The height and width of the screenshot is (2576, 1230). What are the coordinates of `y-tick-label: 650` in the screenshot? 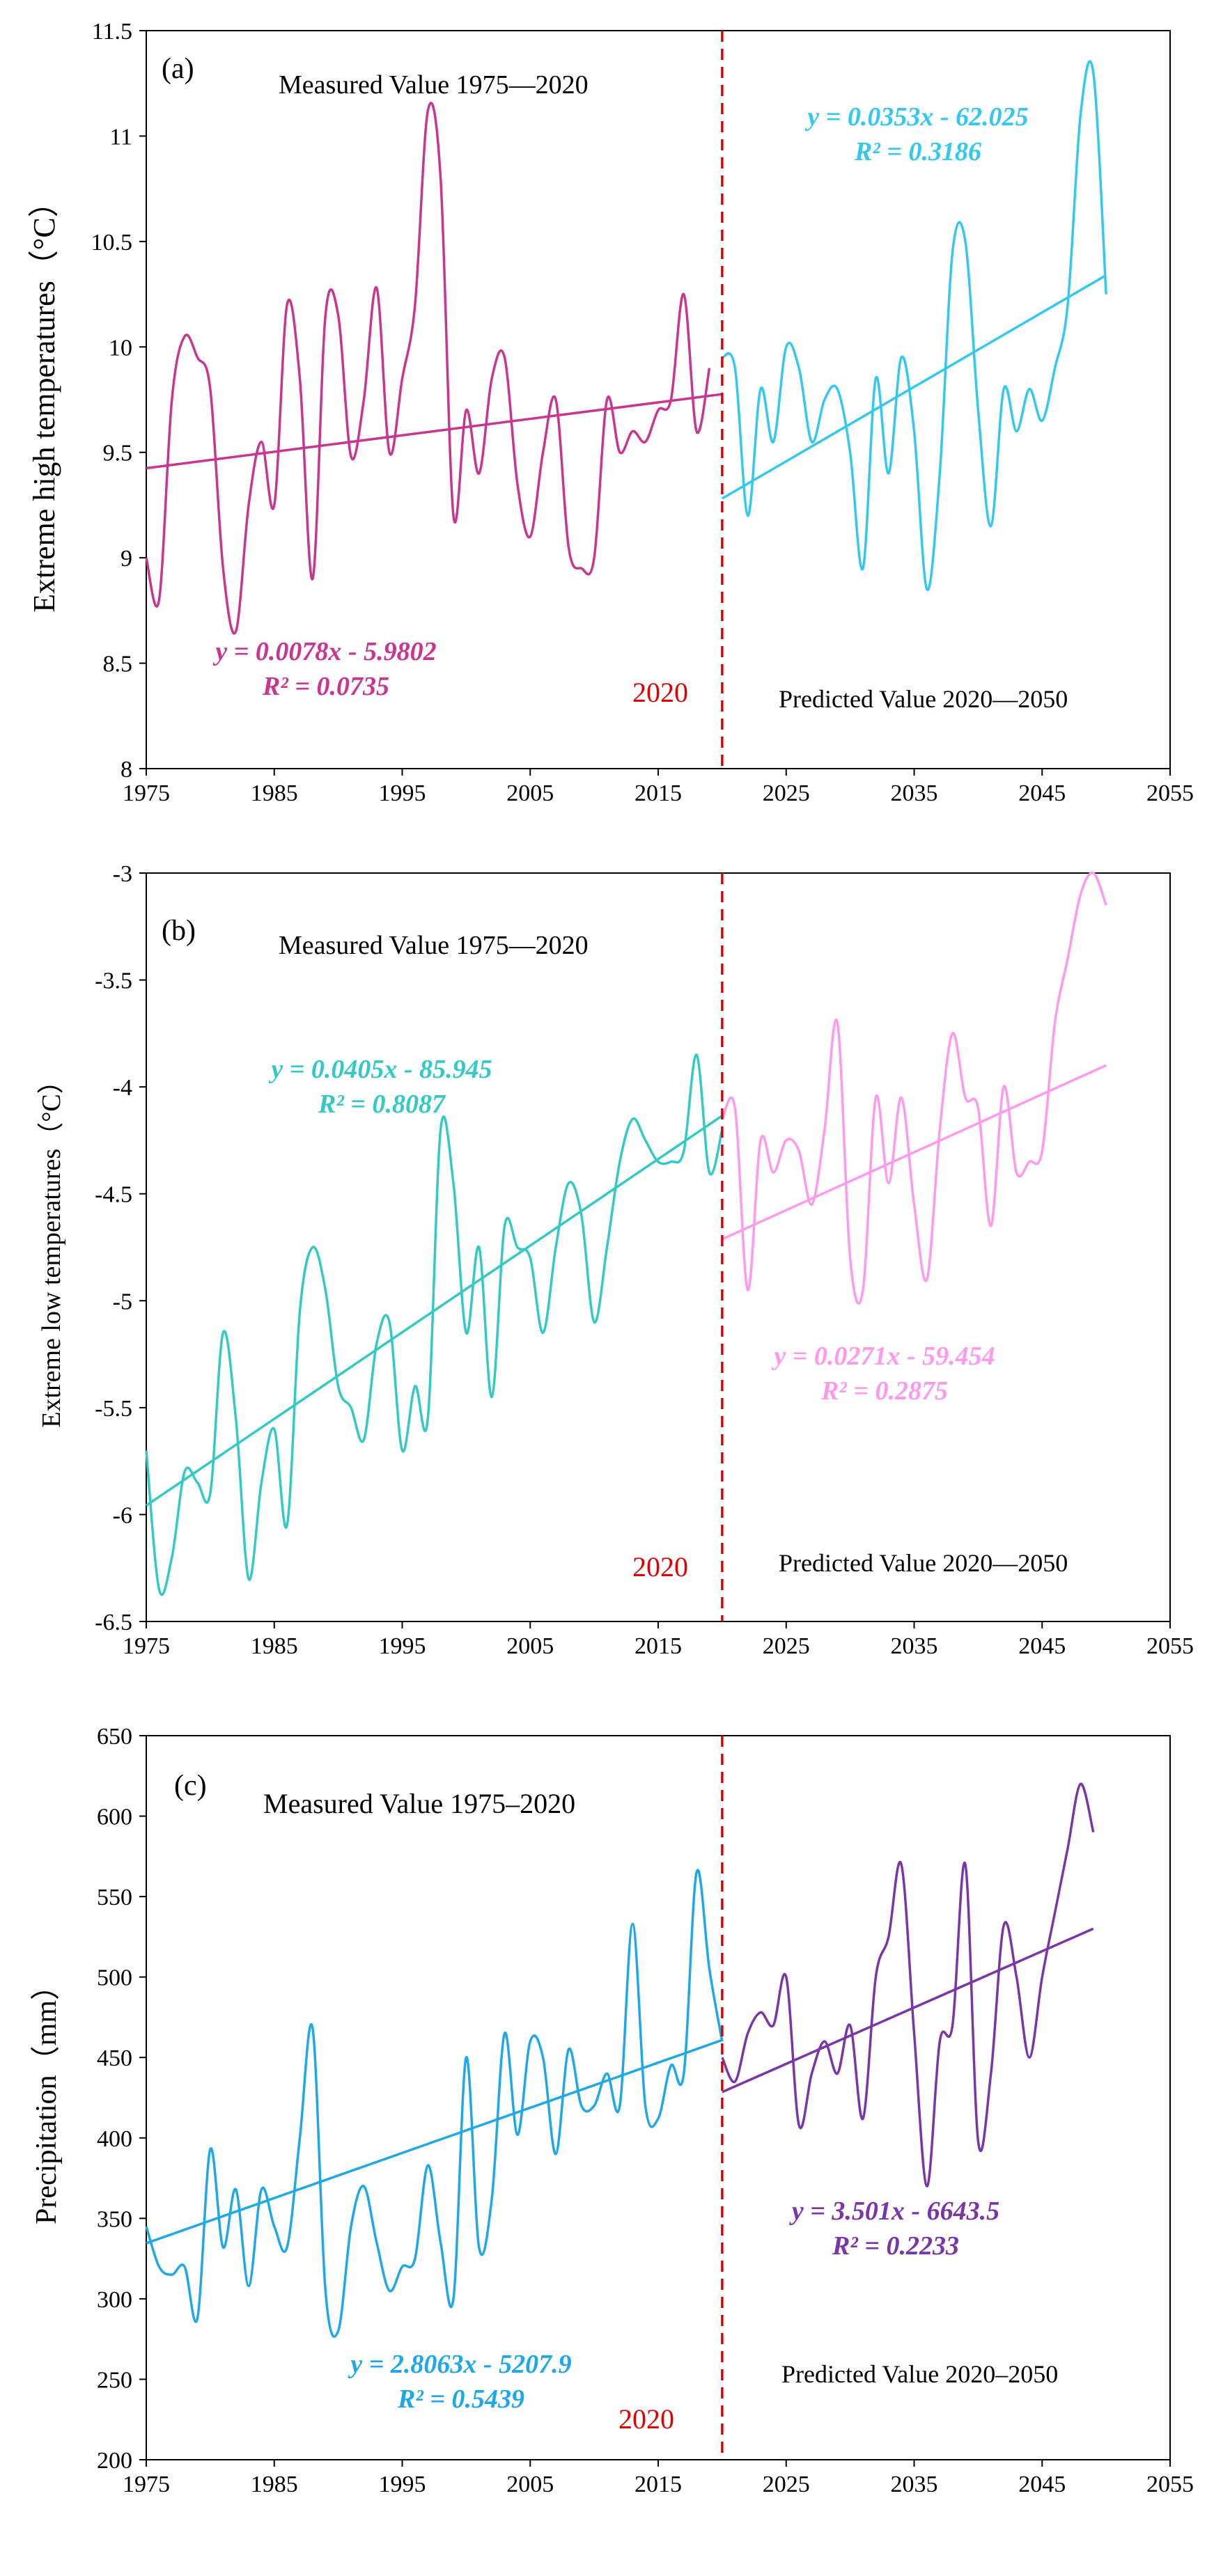 It's located at (115, 1737).